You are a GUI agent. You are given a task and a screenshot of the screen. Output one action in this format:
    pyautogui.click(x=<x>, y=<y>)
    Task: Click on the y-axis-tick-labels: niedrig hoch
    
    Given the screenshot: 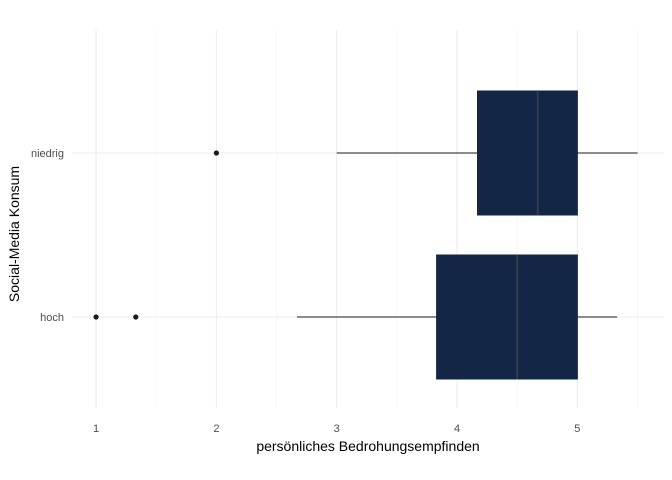 What is the action you would take?
    pyautogui.click(x=47, y=236)
    